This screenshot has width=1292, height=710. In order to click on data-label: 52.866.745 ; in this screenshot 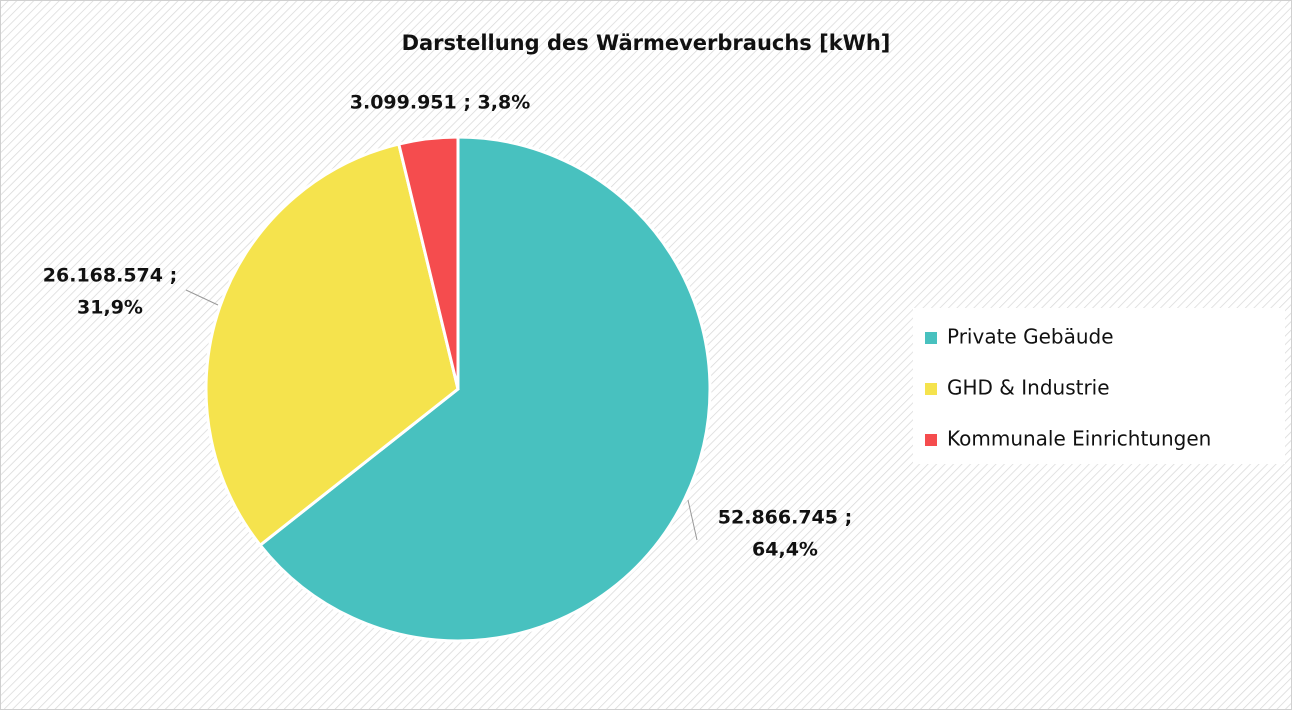, I will do `click(785, 518)`.